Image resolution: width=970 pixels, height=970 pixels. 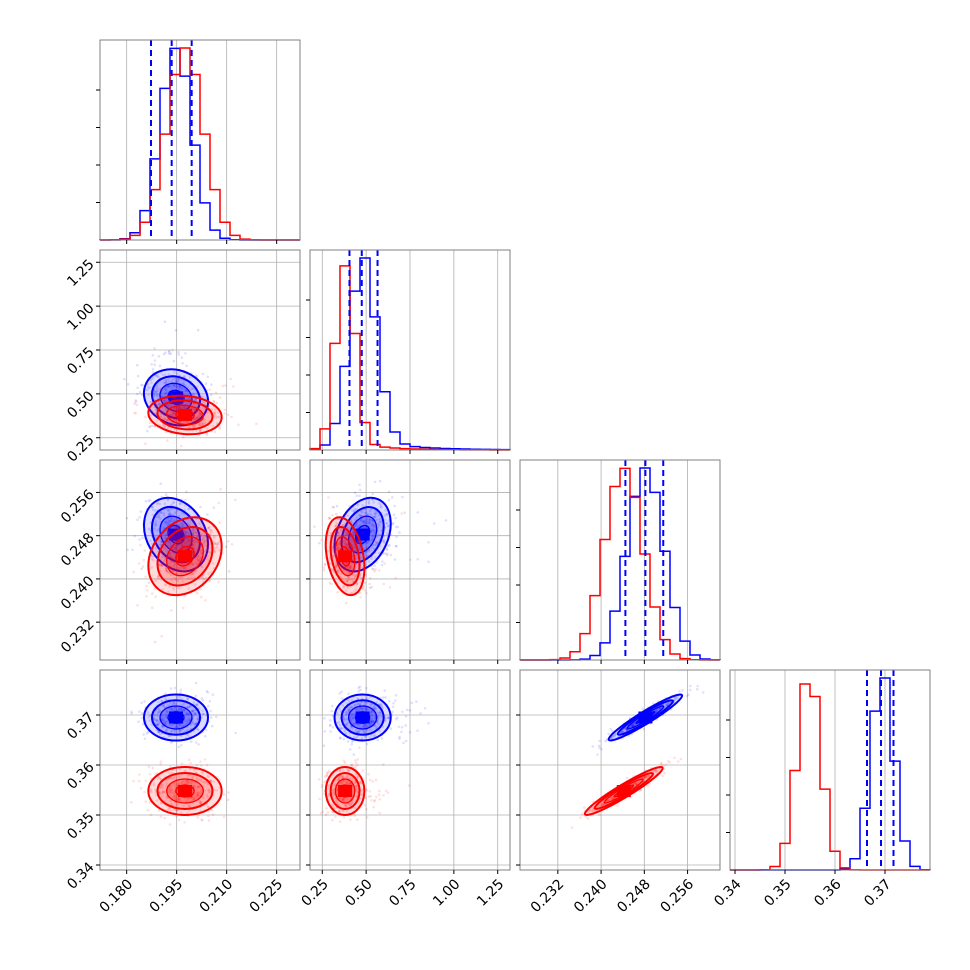 What do you see at coordinates (80, 725) in the screenshot?
I see `y-tick-label-p4: 0.37` at bounding box center [80, 725].